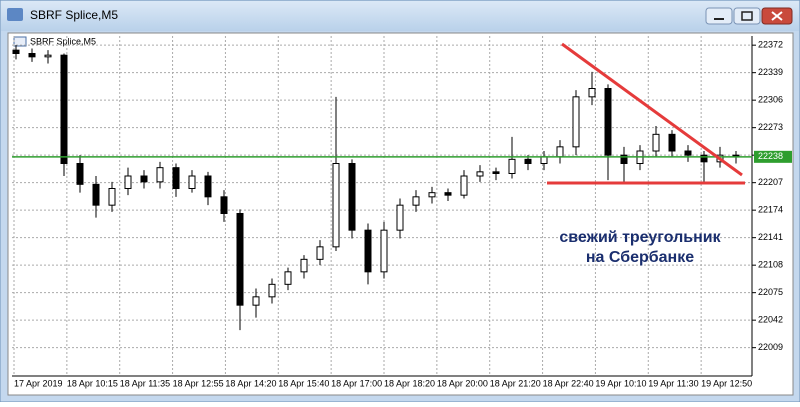  Describe the element at coordinates (303, 383) in the screenshot. I see `x-tick-label: 18 Apr 15:40` at that location.